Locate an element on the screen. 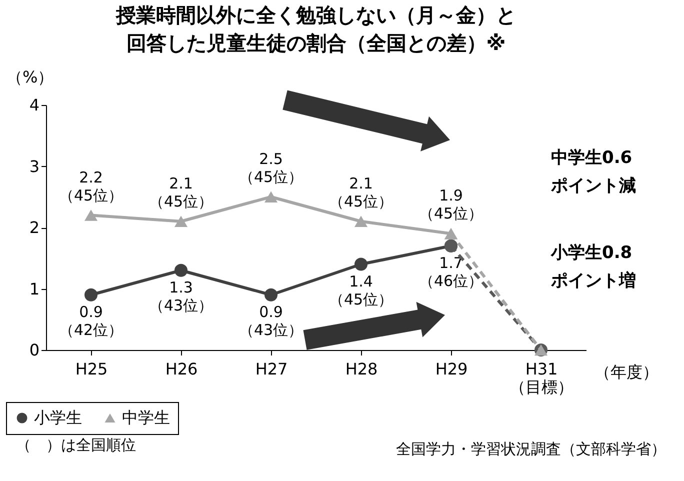 The image size is (684, 481). data-label: 2.2 （45位） is located at coordinates (91, 186).